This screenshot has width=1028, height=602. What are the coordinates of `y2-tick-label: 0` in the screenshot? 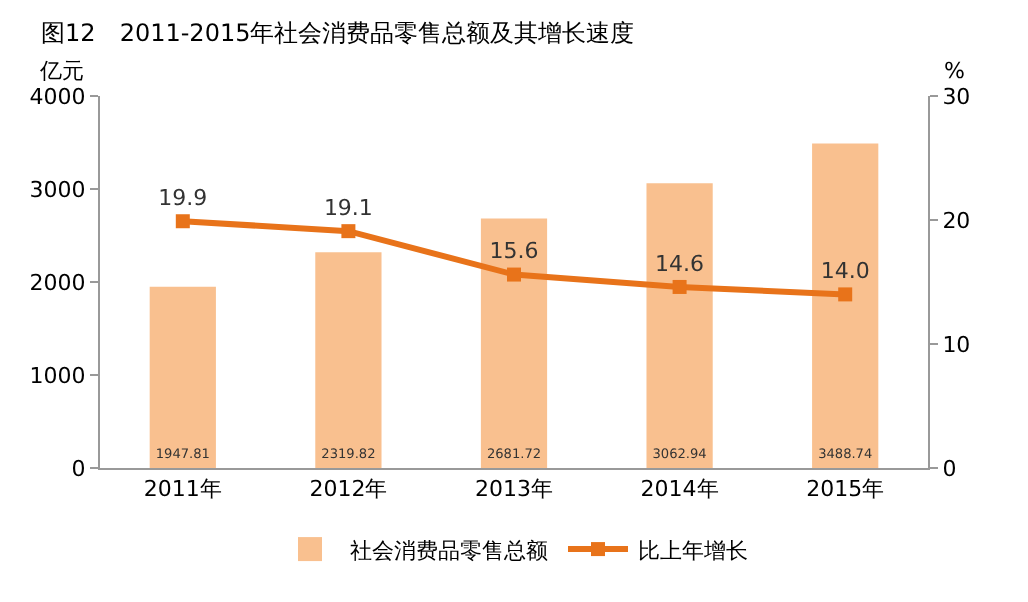 It's located at (949, 468).